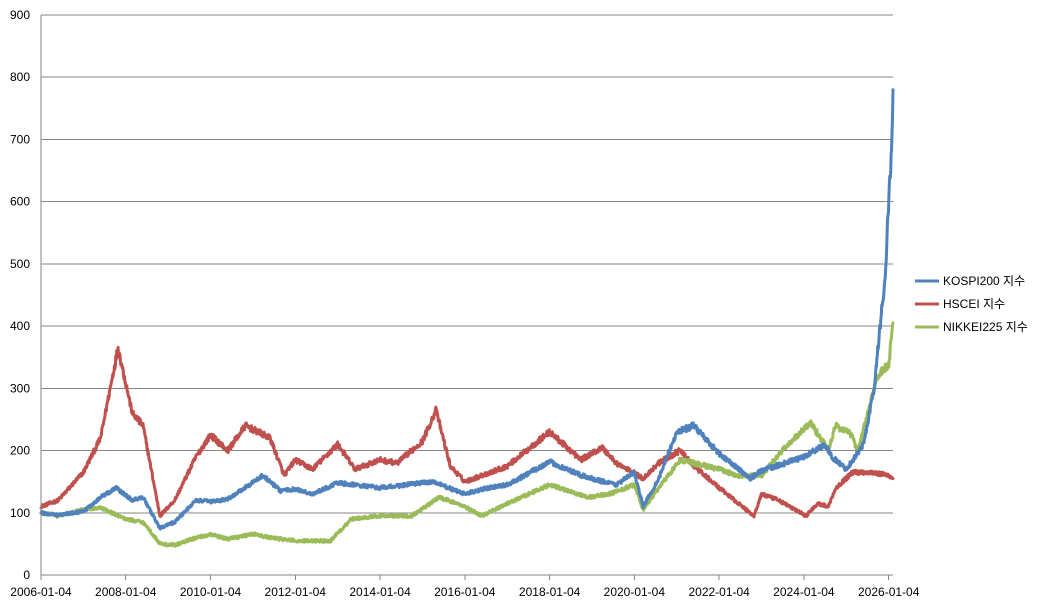  Describe the element at coordinates (20, 77) in the screenshot. I see `y-tick-label: 800` at that location.